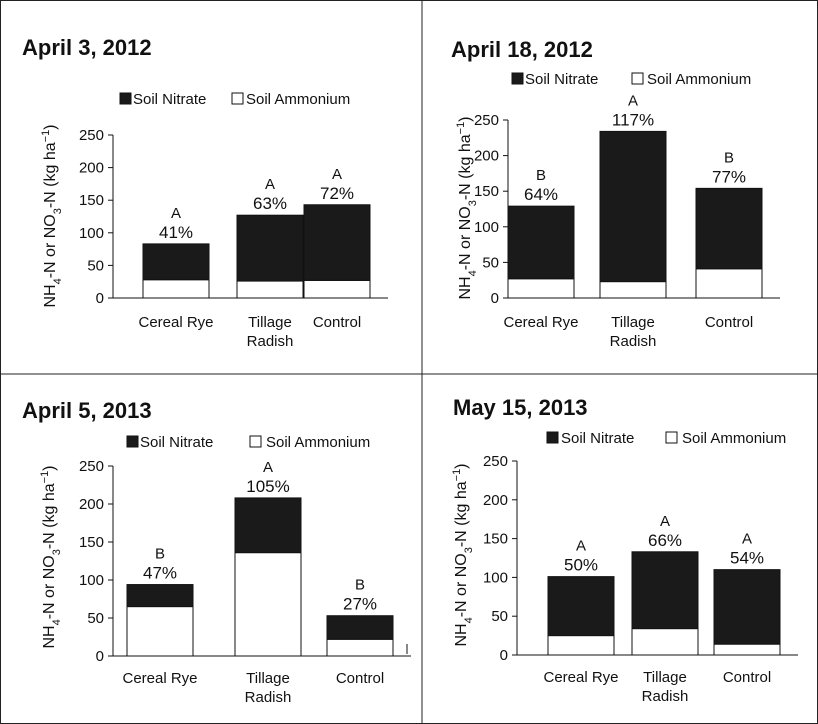 The height and width of the screenshot is (724, 818). I want to click on percent-label: 105%, so click(267, 486).